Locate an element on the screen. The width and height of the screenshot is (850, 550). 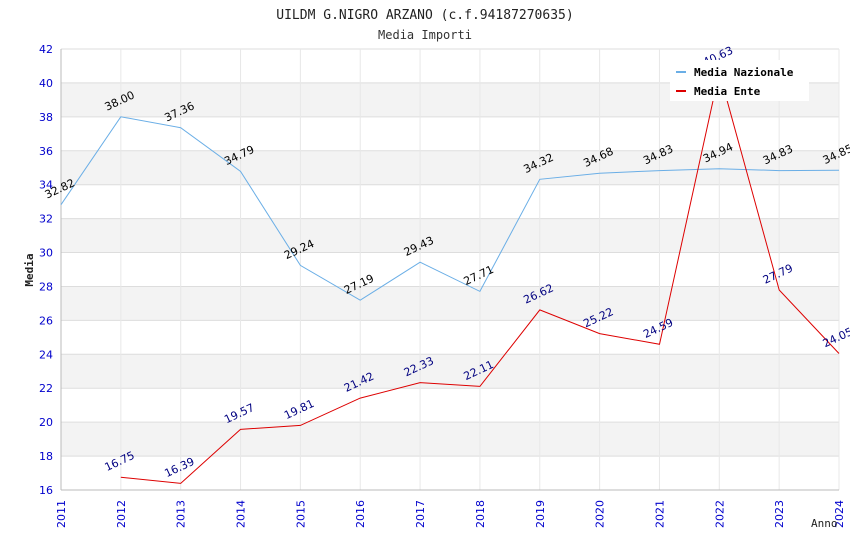
y-tick-label: 34 is located at coordinates (46, 185).